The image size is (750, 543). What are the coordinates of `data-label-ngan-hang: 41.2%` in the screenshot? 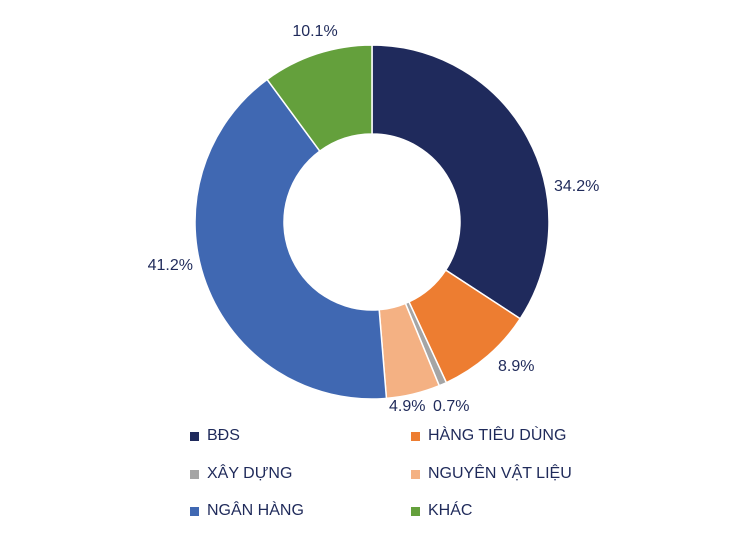 It's located at (170, 265).